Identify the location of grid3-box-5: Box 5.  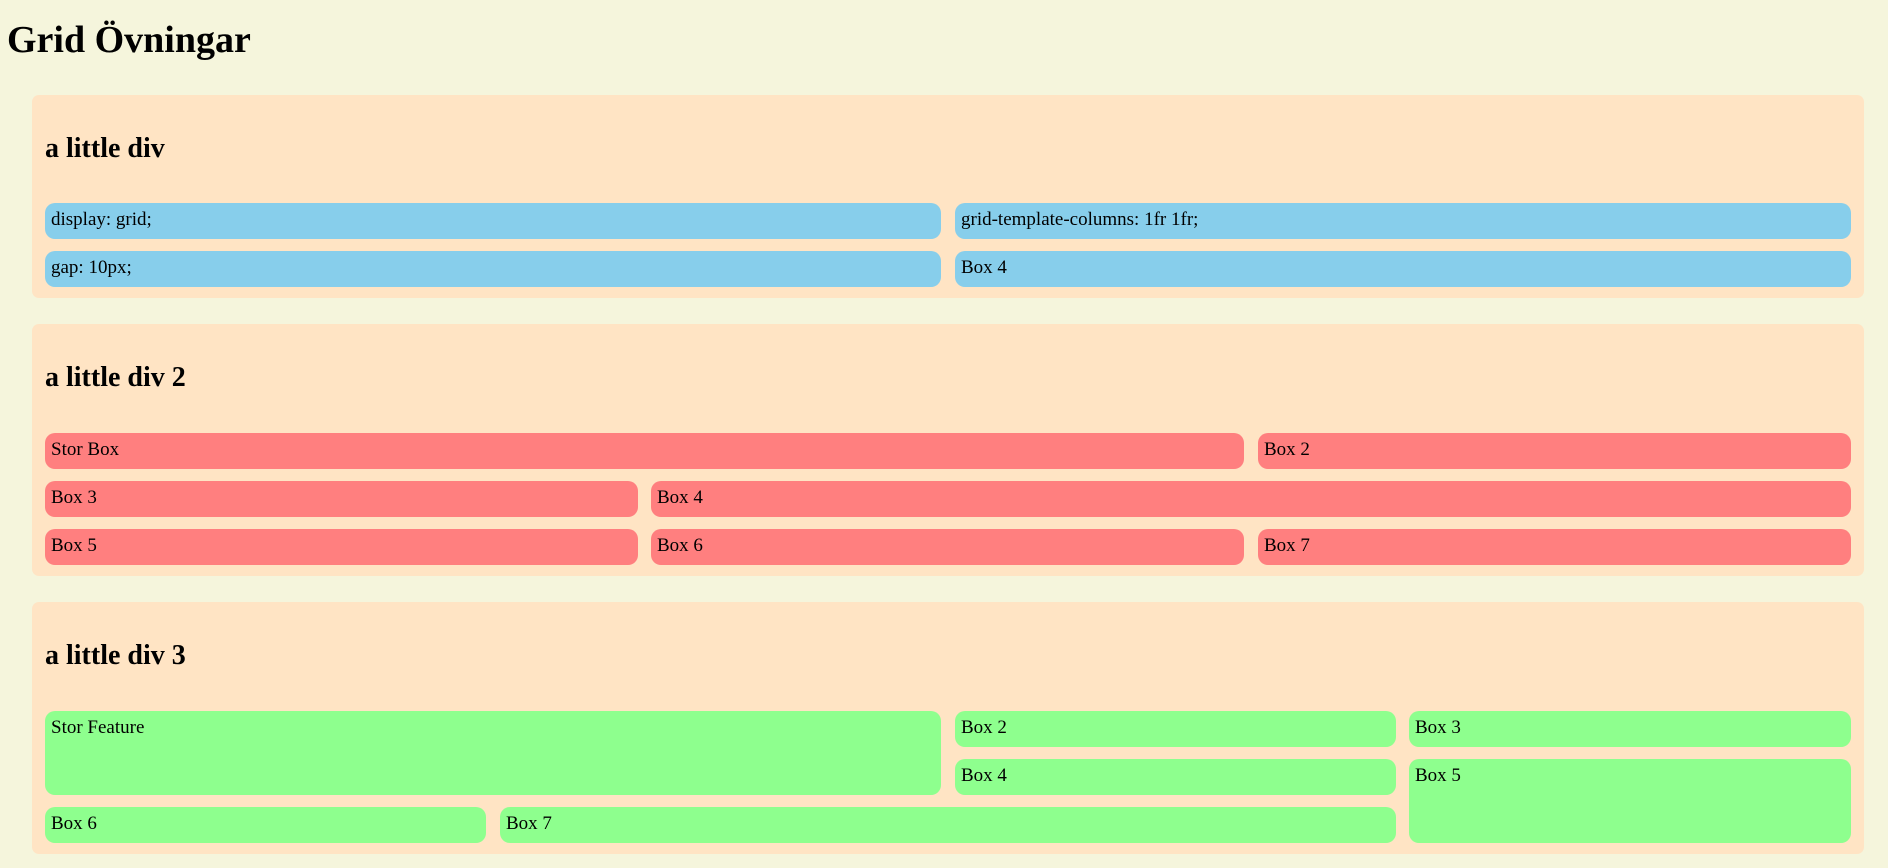
(1630, 801).